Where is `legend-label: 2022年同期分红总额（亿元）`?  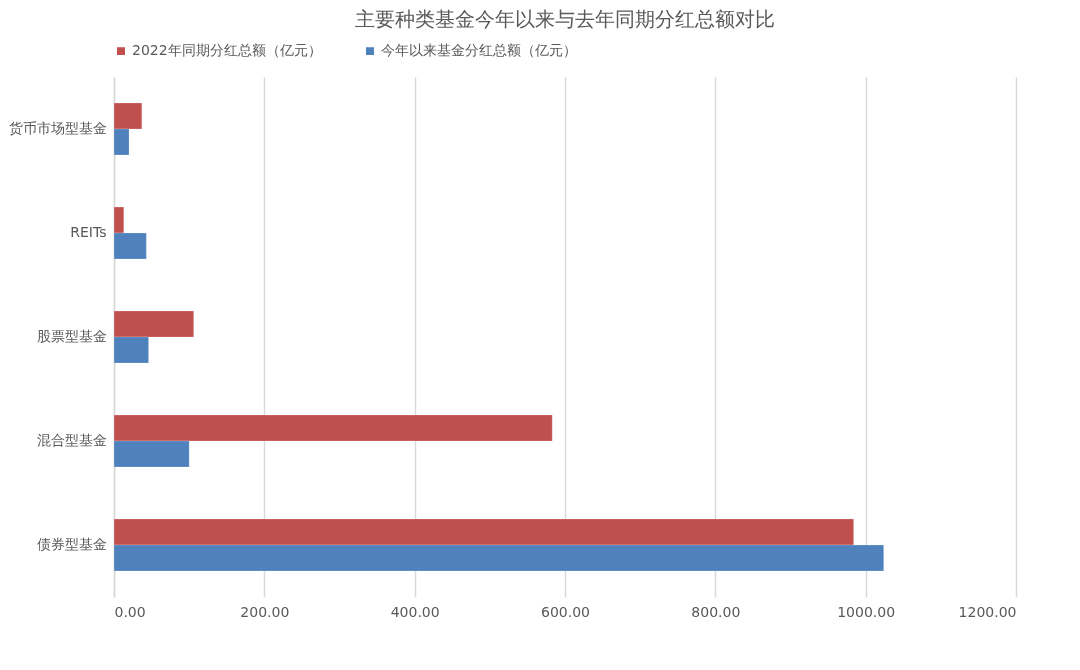
legend-label: 2022年同期分红总额（亿元） is located at coordinates (227, 50).